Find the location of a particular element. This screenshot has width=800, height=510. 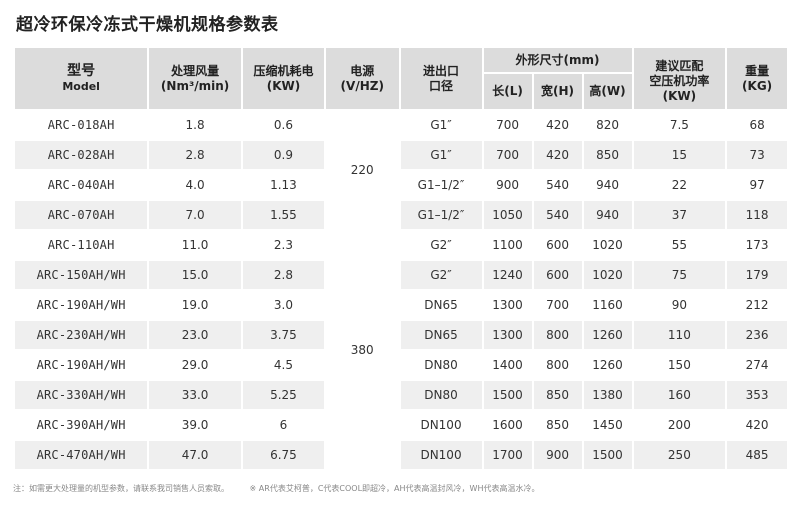

header-airflow: 处理风量 (Nm³/min) is located at coordinates (195, 78).